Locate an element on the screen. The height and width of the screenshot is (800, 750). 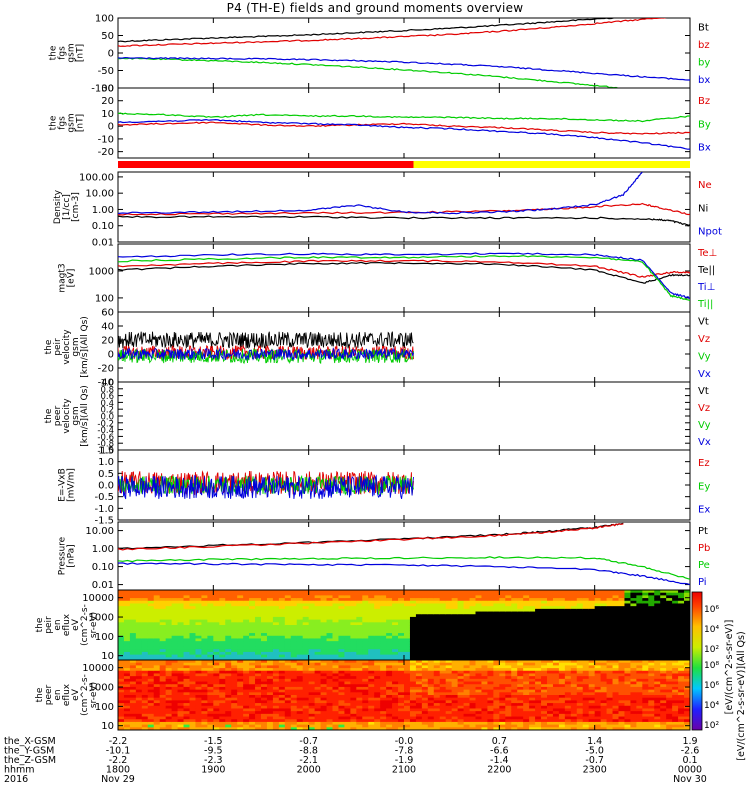
y-tick-label: -1.0 is located at coordinates (105, 452).